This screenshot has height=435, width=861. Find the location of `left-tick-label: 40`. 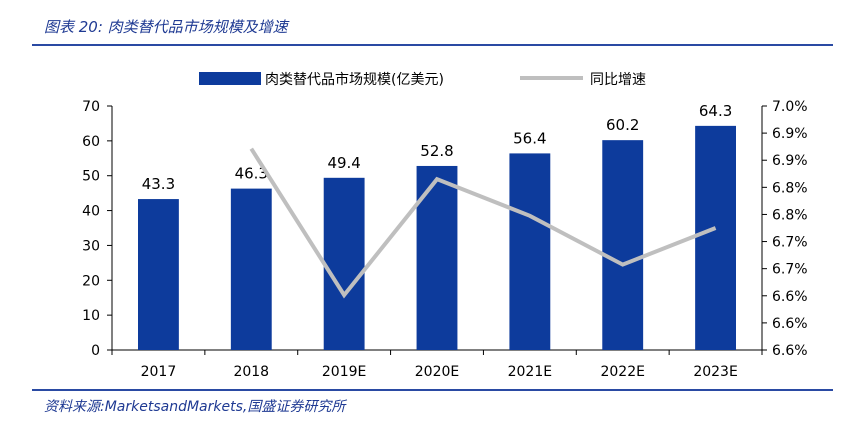

left-tick-label: 40 is located at coordinates (91, 212).